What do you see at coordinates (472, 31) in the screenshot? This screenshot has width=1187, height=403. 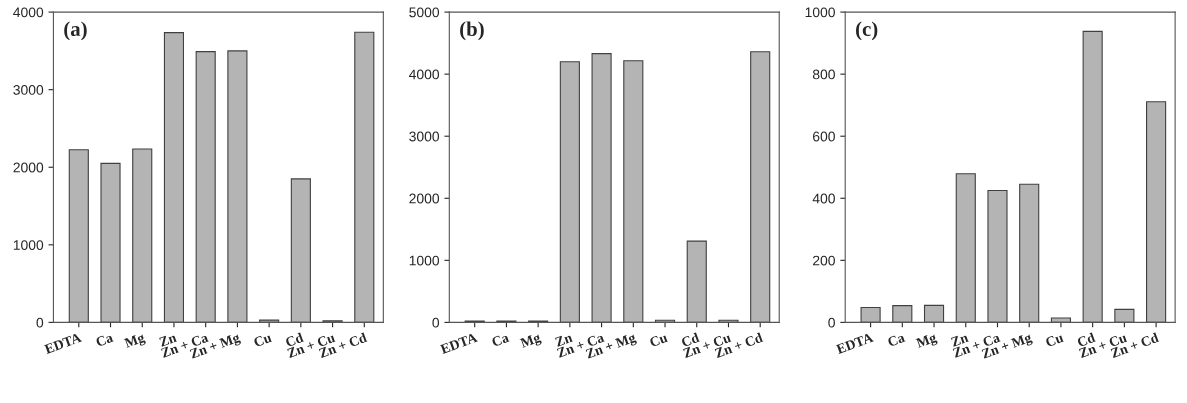 I see `annotation: (b)` at bounding box center [472, 31].